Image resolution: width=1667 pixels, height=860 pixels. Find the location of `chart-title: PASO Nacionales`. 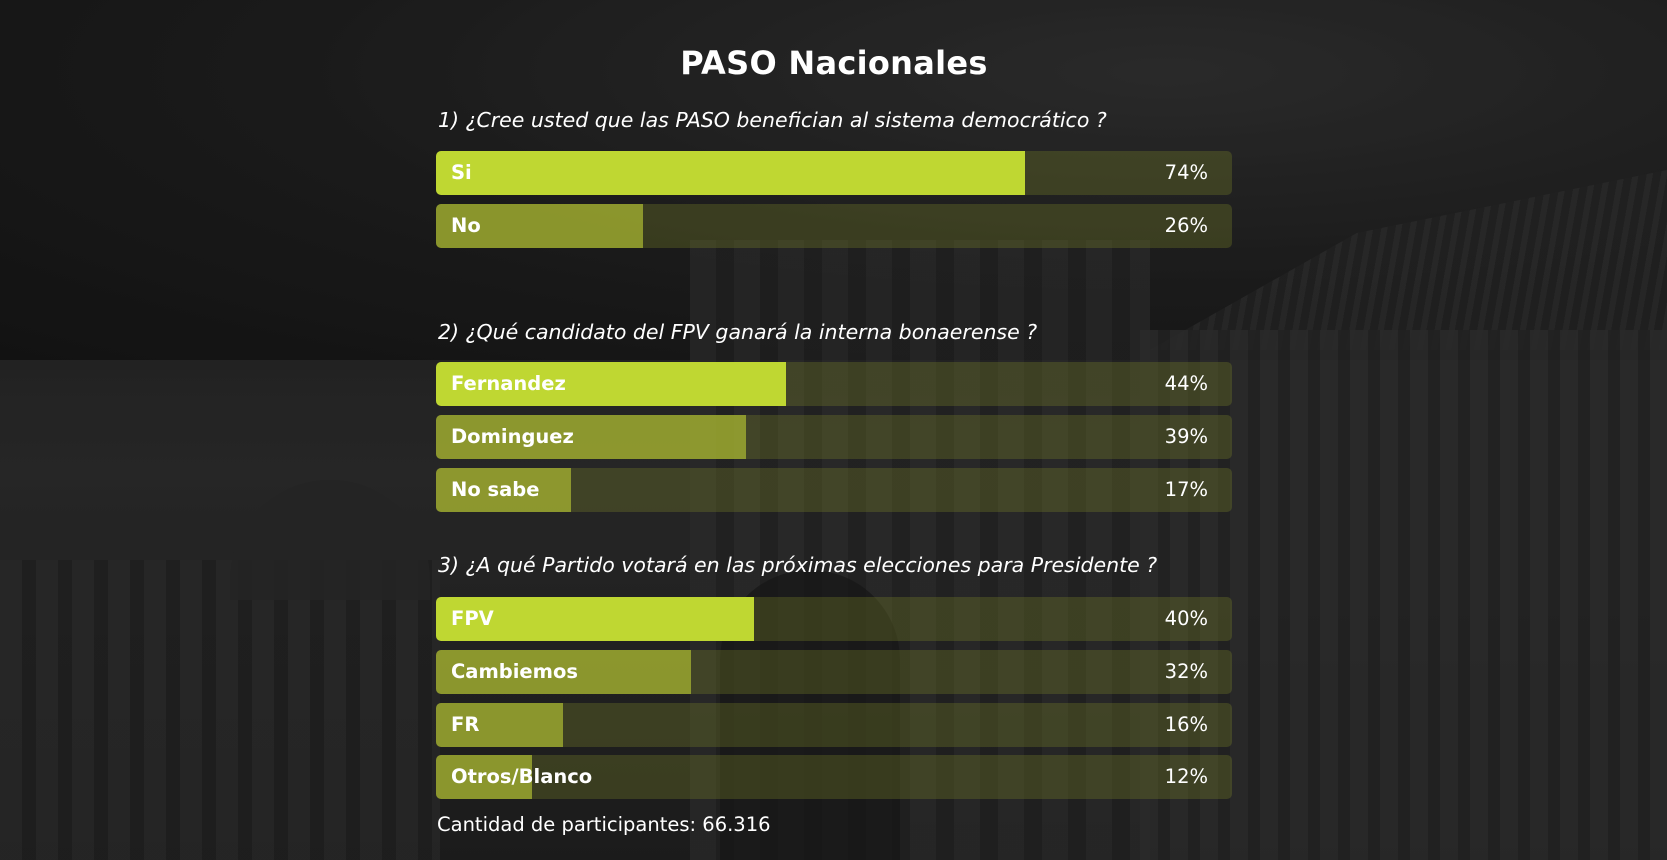

chart-title: PASO Nacionales is located at coordinates (834, 63).